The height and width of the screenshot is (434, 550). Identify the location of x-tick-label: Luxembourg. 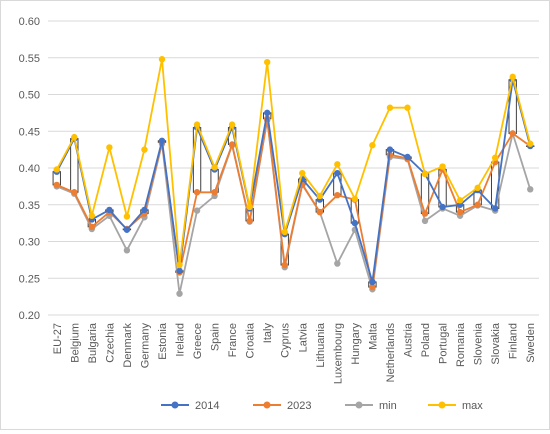
(338, 353).